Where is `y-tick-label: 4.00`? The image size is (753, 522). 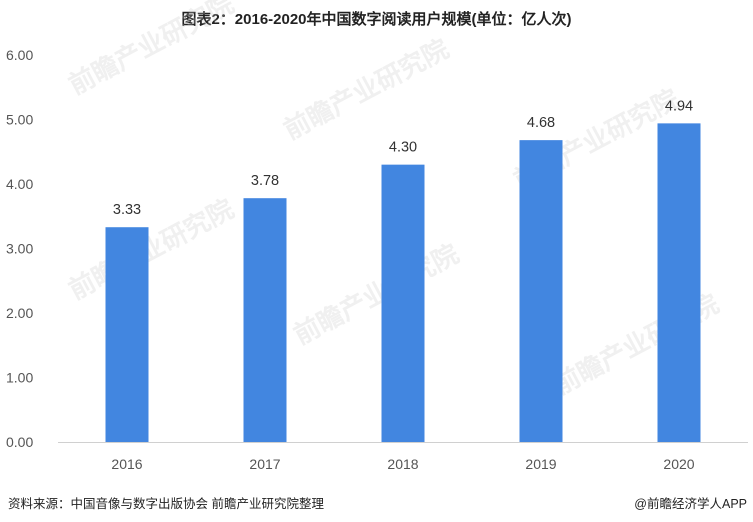
y-tick-label: 4.00 is located at coordinates (19, 184).